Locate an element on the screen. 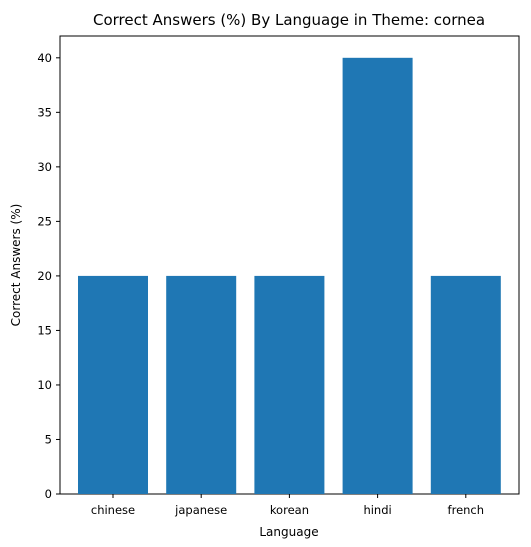 The width and height of the screenshot is (531, 547). y-tick-label: 30 is located at coordinates (44, 167).